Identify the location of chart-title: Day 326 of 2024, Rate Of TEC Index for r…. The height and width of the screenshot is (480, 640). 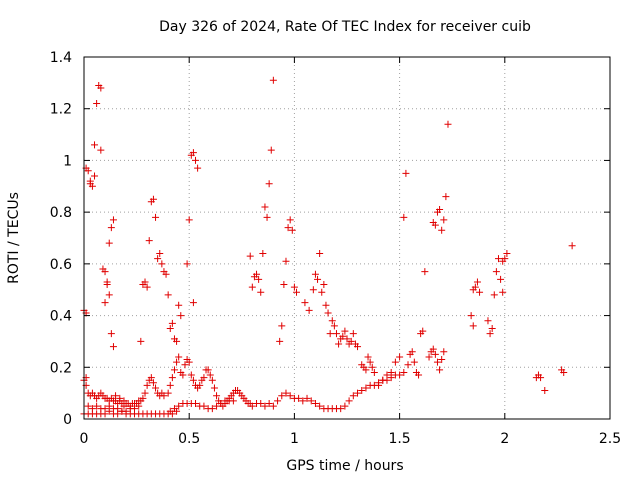
(345, 27).